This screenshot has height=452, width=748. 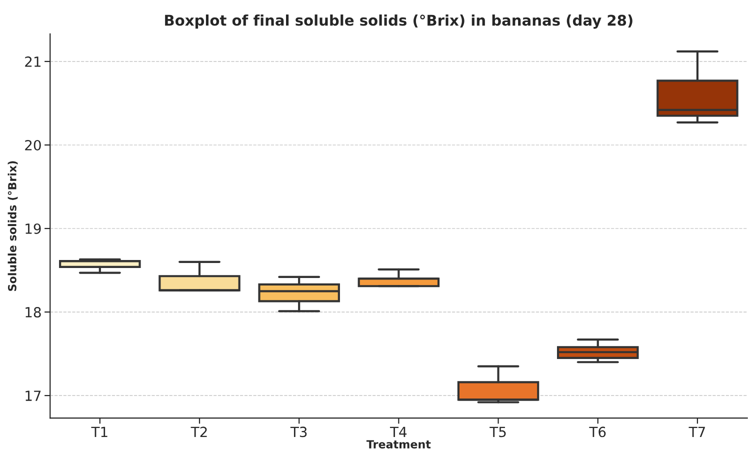 What do you see at coordinates (696, 431) in the screenshot?
I see `x-tick-label: T7` at bounding box center [696, 431].